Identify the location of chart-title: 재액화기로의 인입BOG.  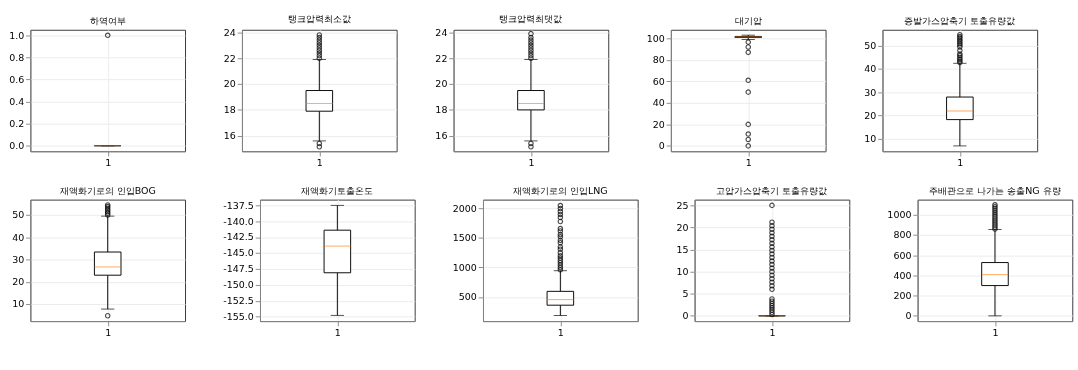
(107, 190).